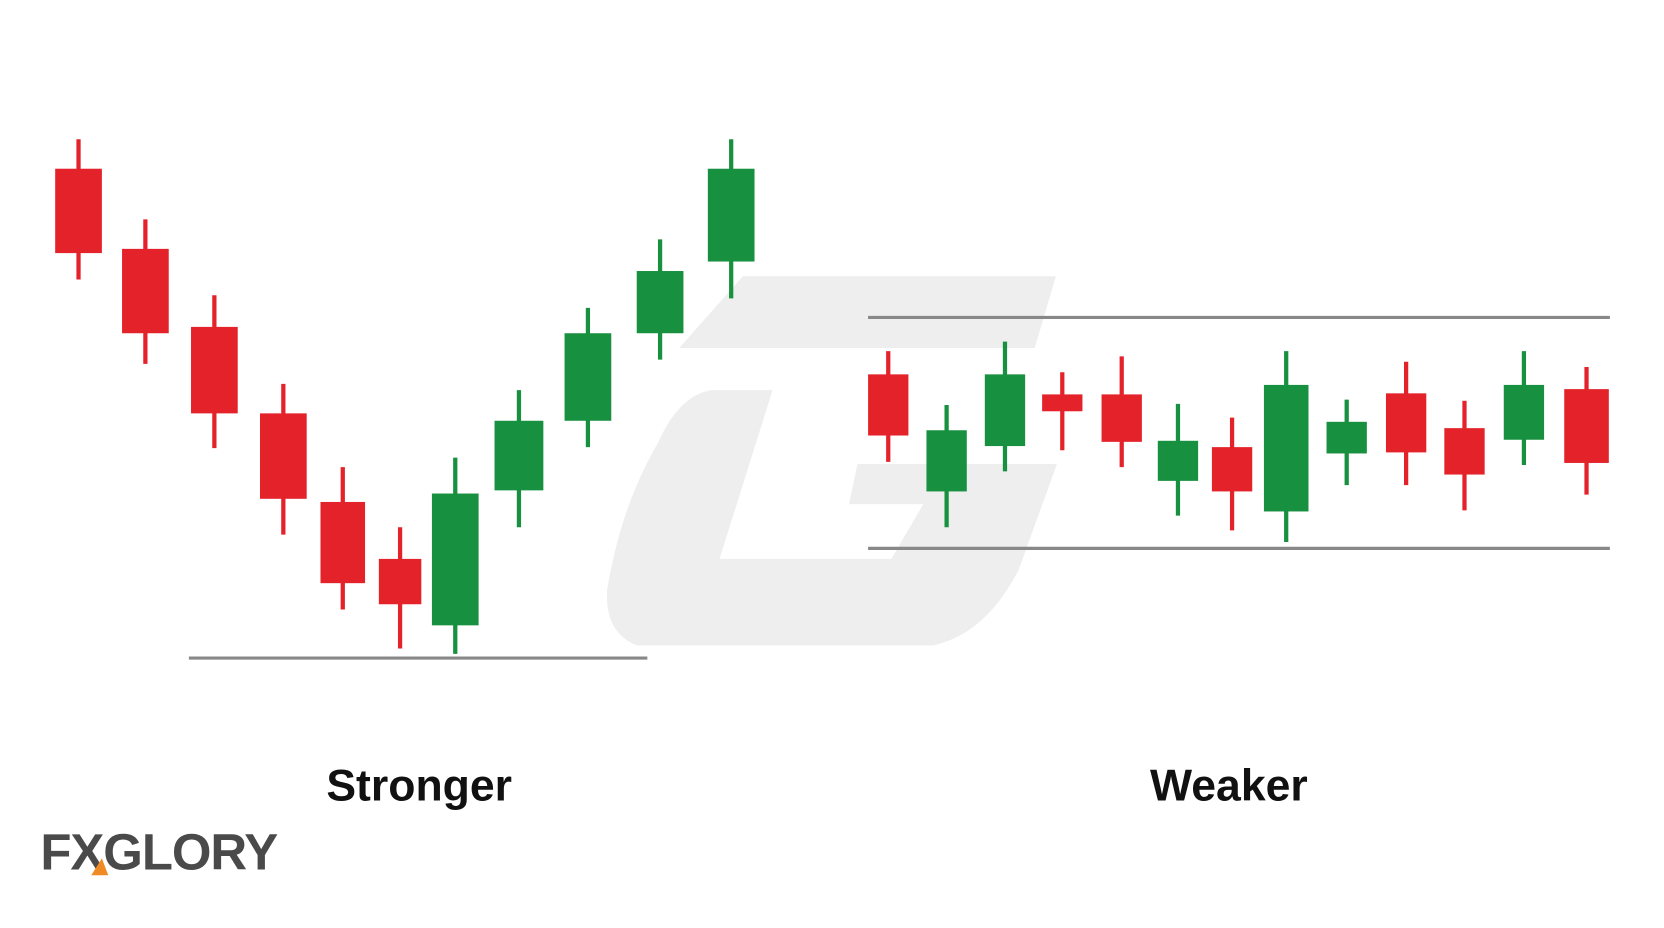 This screenshot has height=928, width=1664. I want to click on panel-label: Weaker, so click(1229, 786).